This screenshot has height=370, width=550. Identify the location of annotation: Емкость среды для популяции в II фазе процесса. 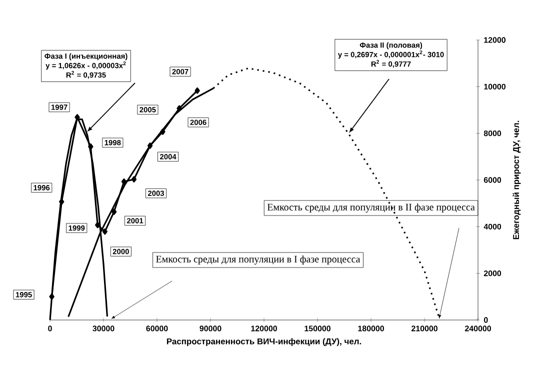
(371, 208).